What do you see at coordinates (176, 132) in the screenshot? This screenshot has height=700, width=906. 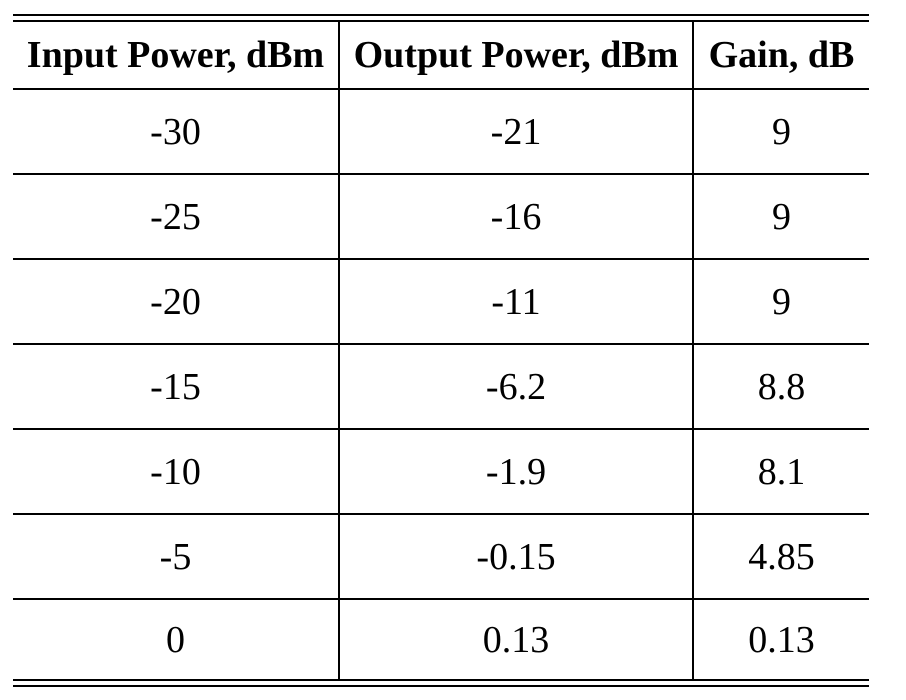 I see `table-cell: -30` at bounding box center [176, 132].